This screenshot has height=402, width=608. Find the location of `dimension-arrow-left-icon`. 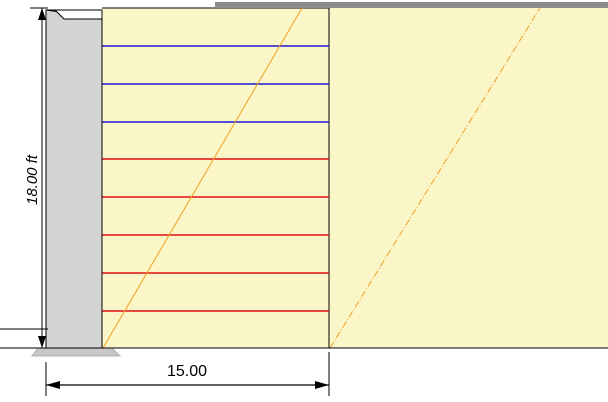

dimension-arrow-left-icon is located at coordinates (53, 385).